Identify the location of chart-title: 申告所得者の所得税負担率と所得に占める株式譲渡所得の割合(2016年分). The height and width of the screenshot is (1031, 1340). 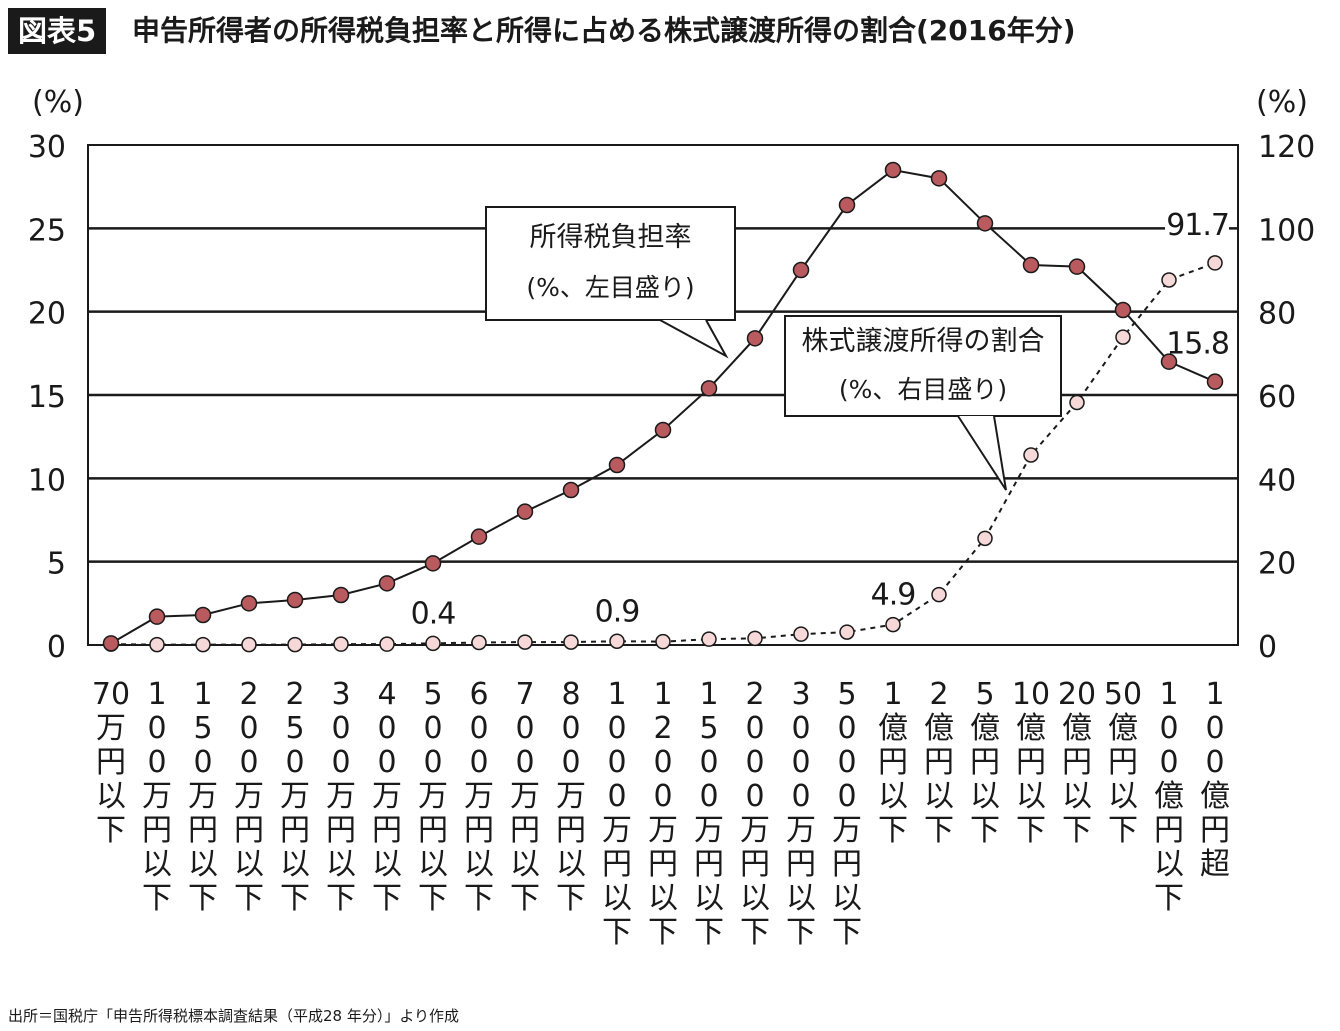
(604, 30).